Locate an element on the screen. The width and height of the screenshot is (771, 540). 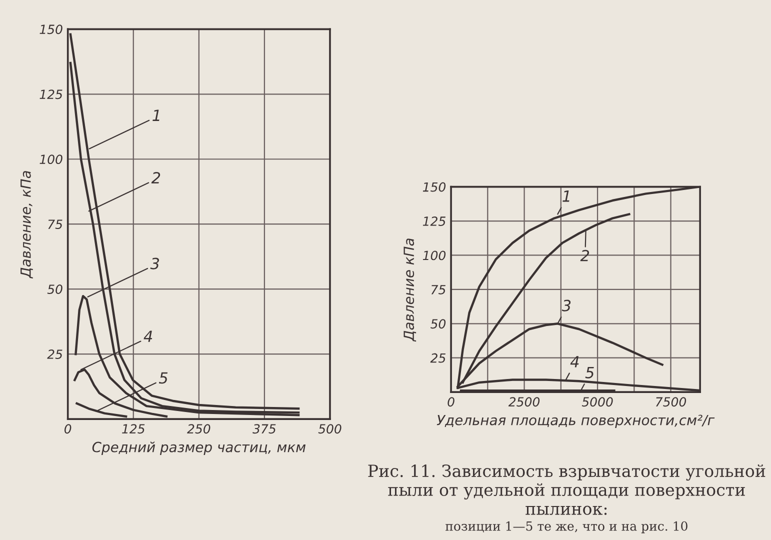
text: позиции 1—5 те же, что и на рис. 10 is located at coordinates (567, 527).